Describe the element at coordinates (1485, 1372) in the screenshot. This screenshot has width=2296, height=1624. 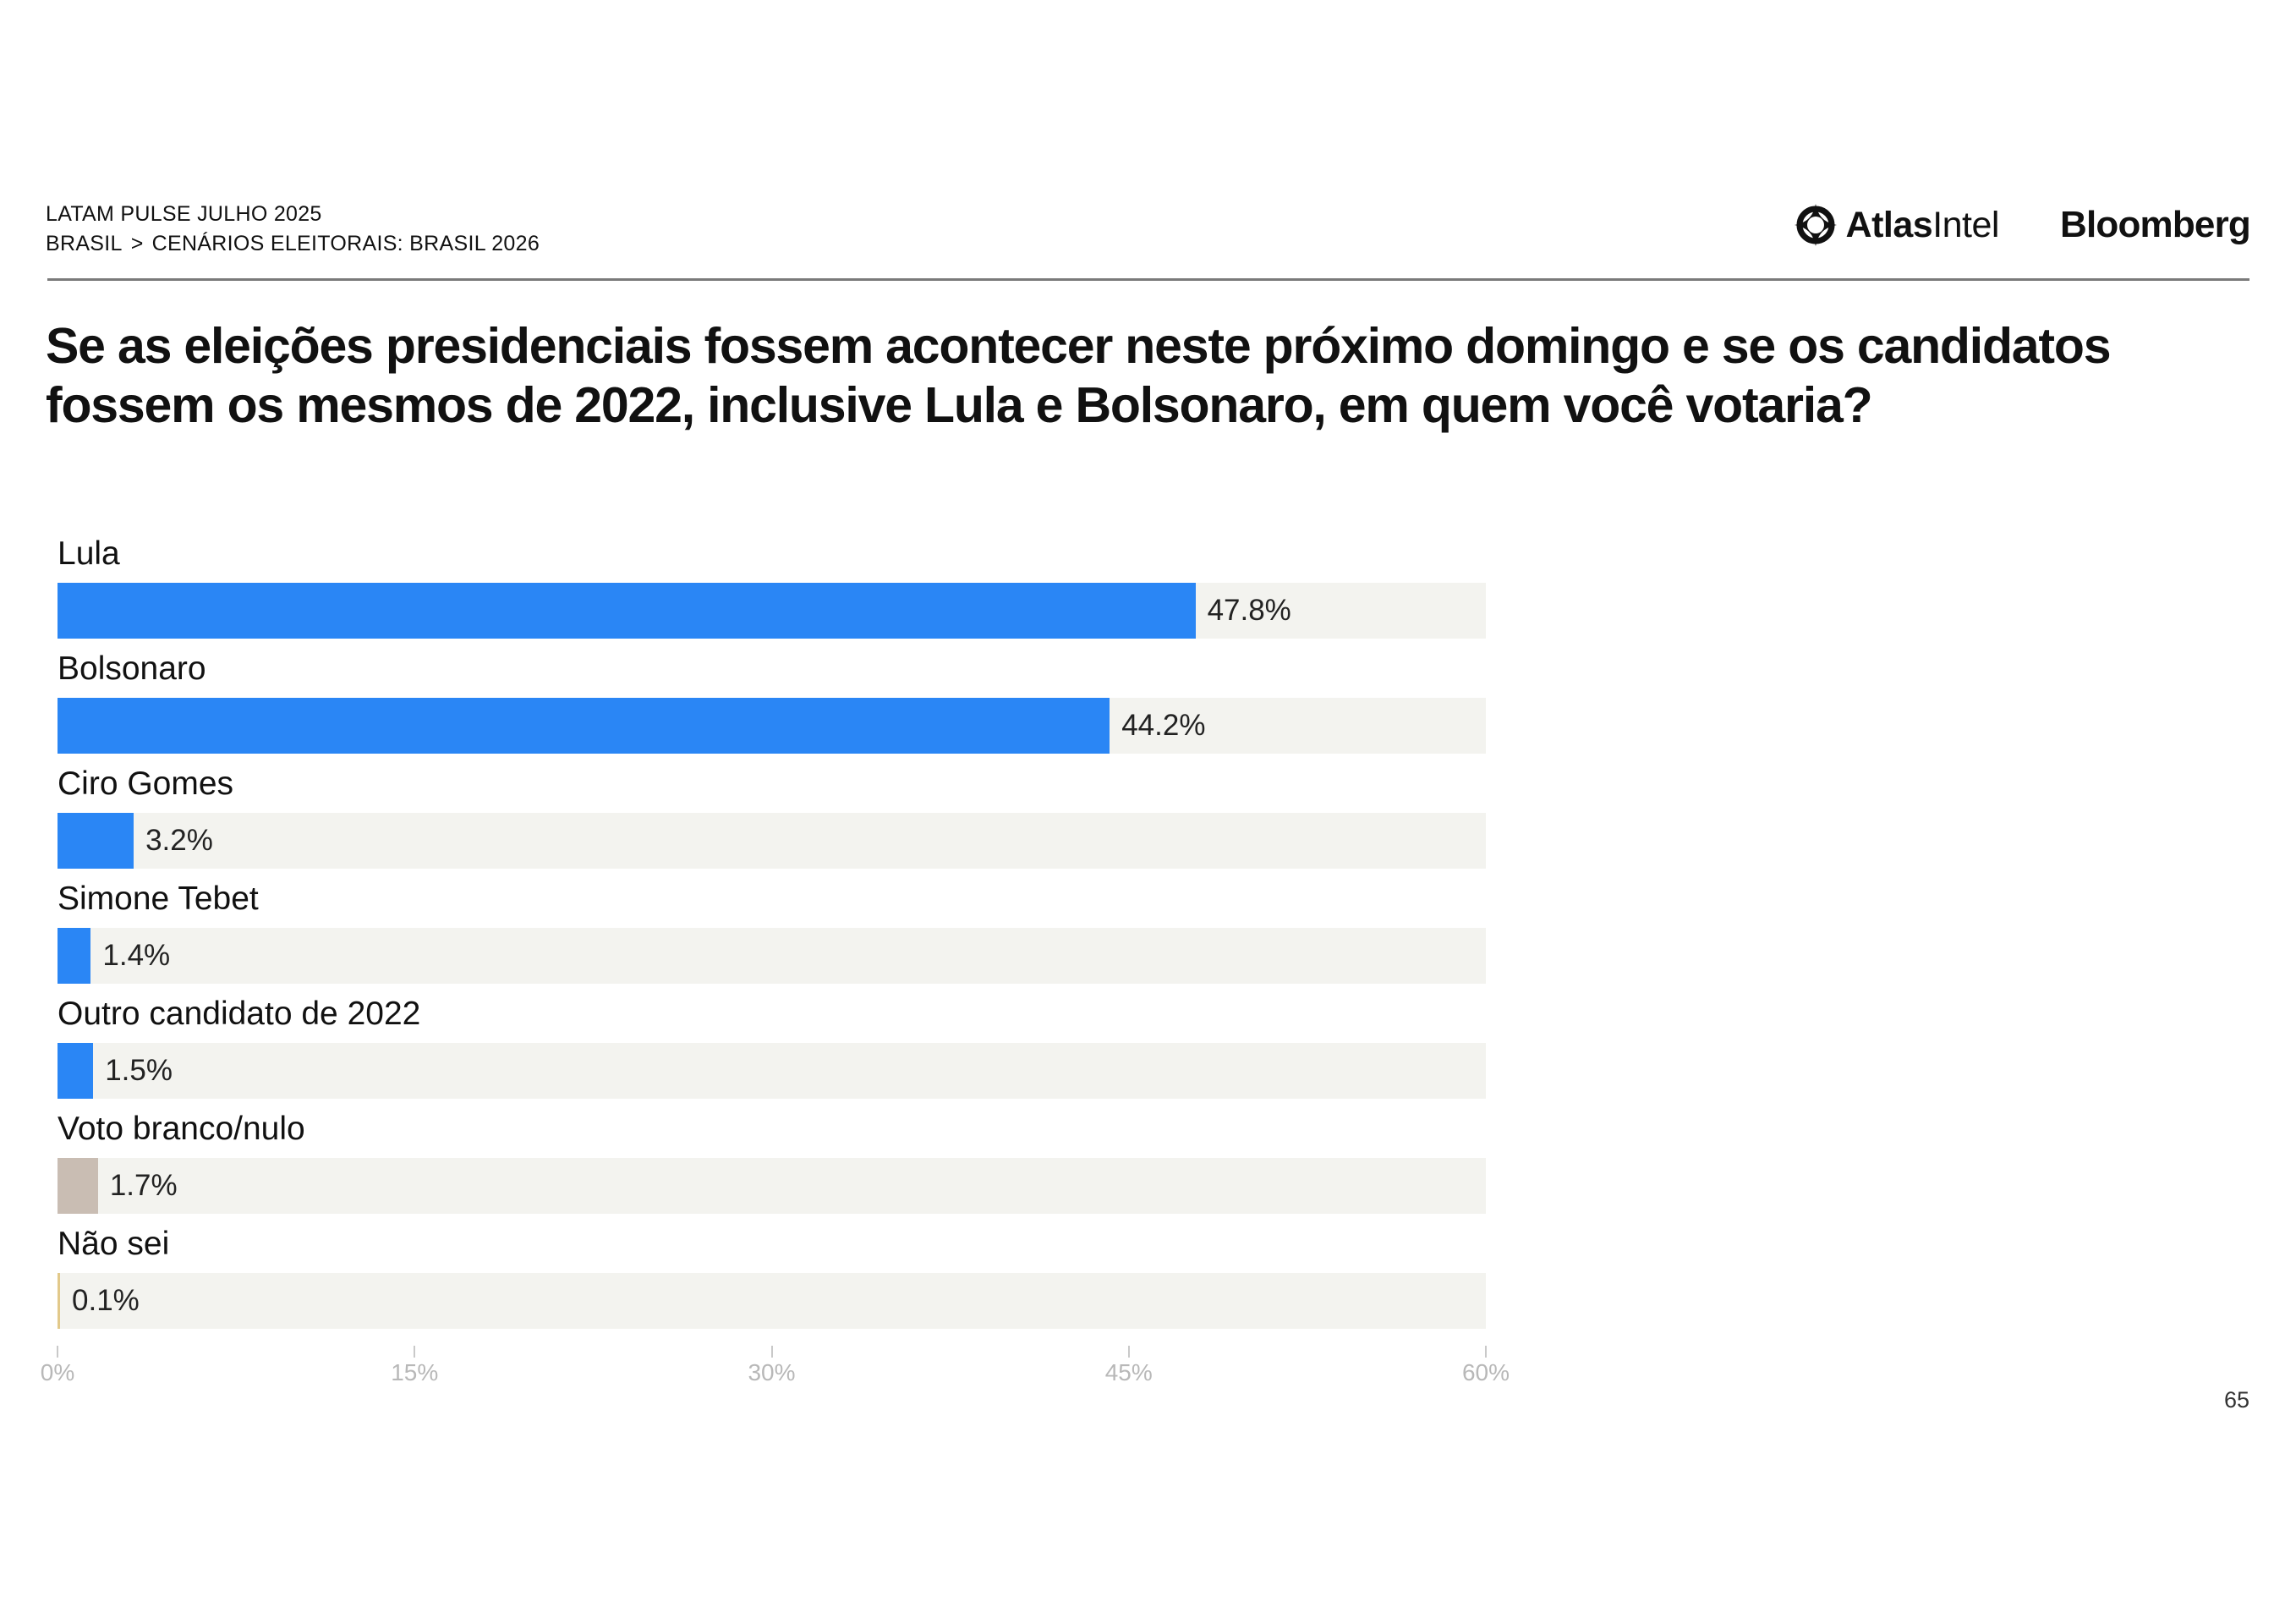
I see `x-tick-label: 60%` at that location.